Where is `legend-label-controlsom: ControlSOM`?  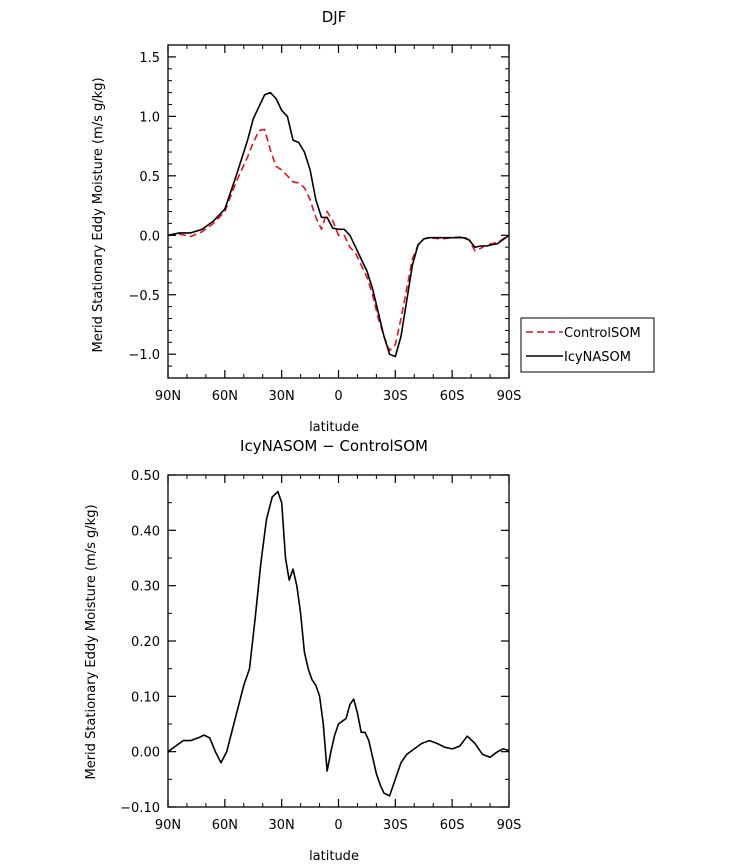
legend-label-controlsom: ControlSOM is located at coordinates (602, 333).